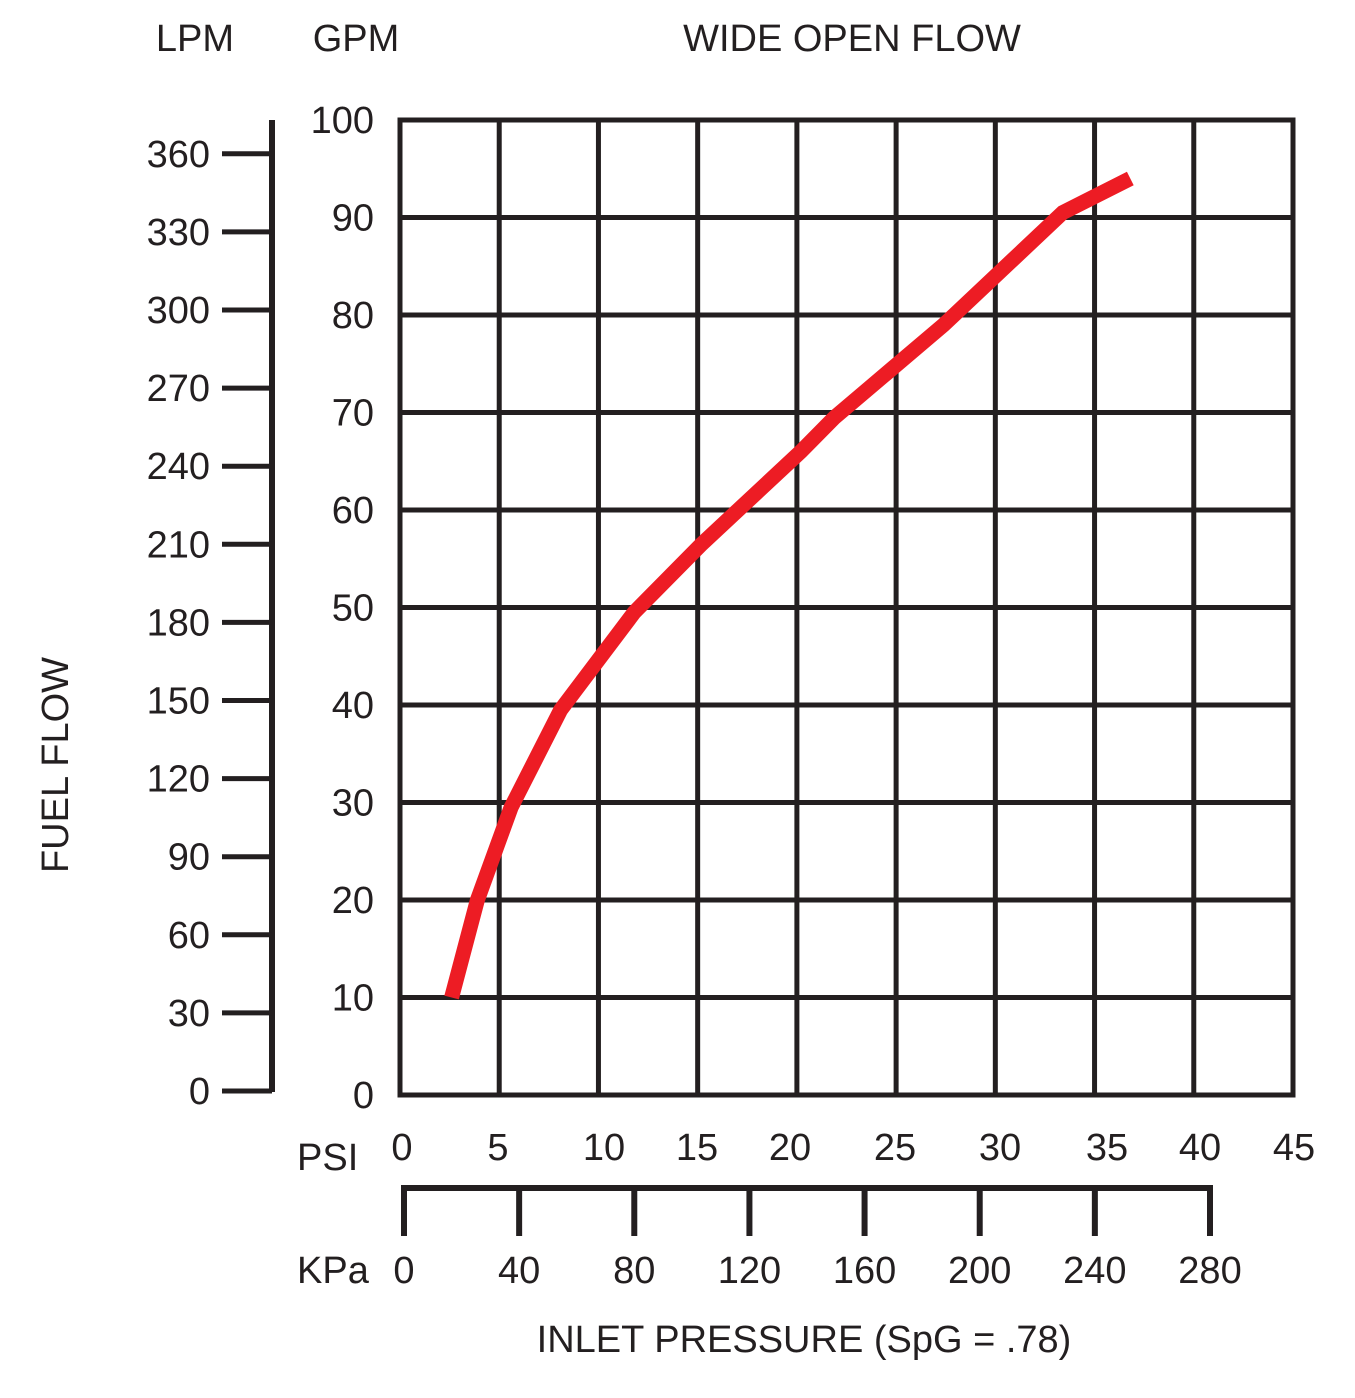  What do you see at coordinates (195, 39) in the screenshot?
I see `lpm-unit-label: LPM` at bounding box center [195, 39].